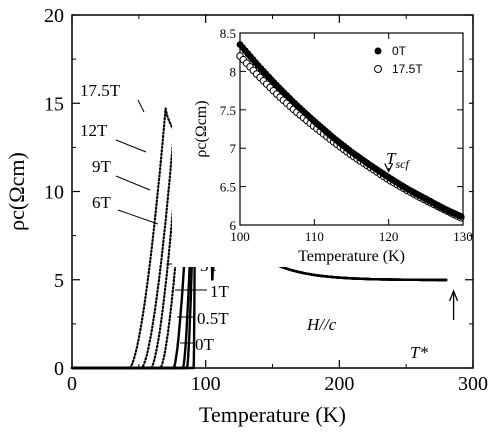 This screenshot has width=491, height=440. What do you see at coordinates (314, 236) in the screenshot?
I see `inset-x-tick-label: 110` at bounding box center [314, 236].